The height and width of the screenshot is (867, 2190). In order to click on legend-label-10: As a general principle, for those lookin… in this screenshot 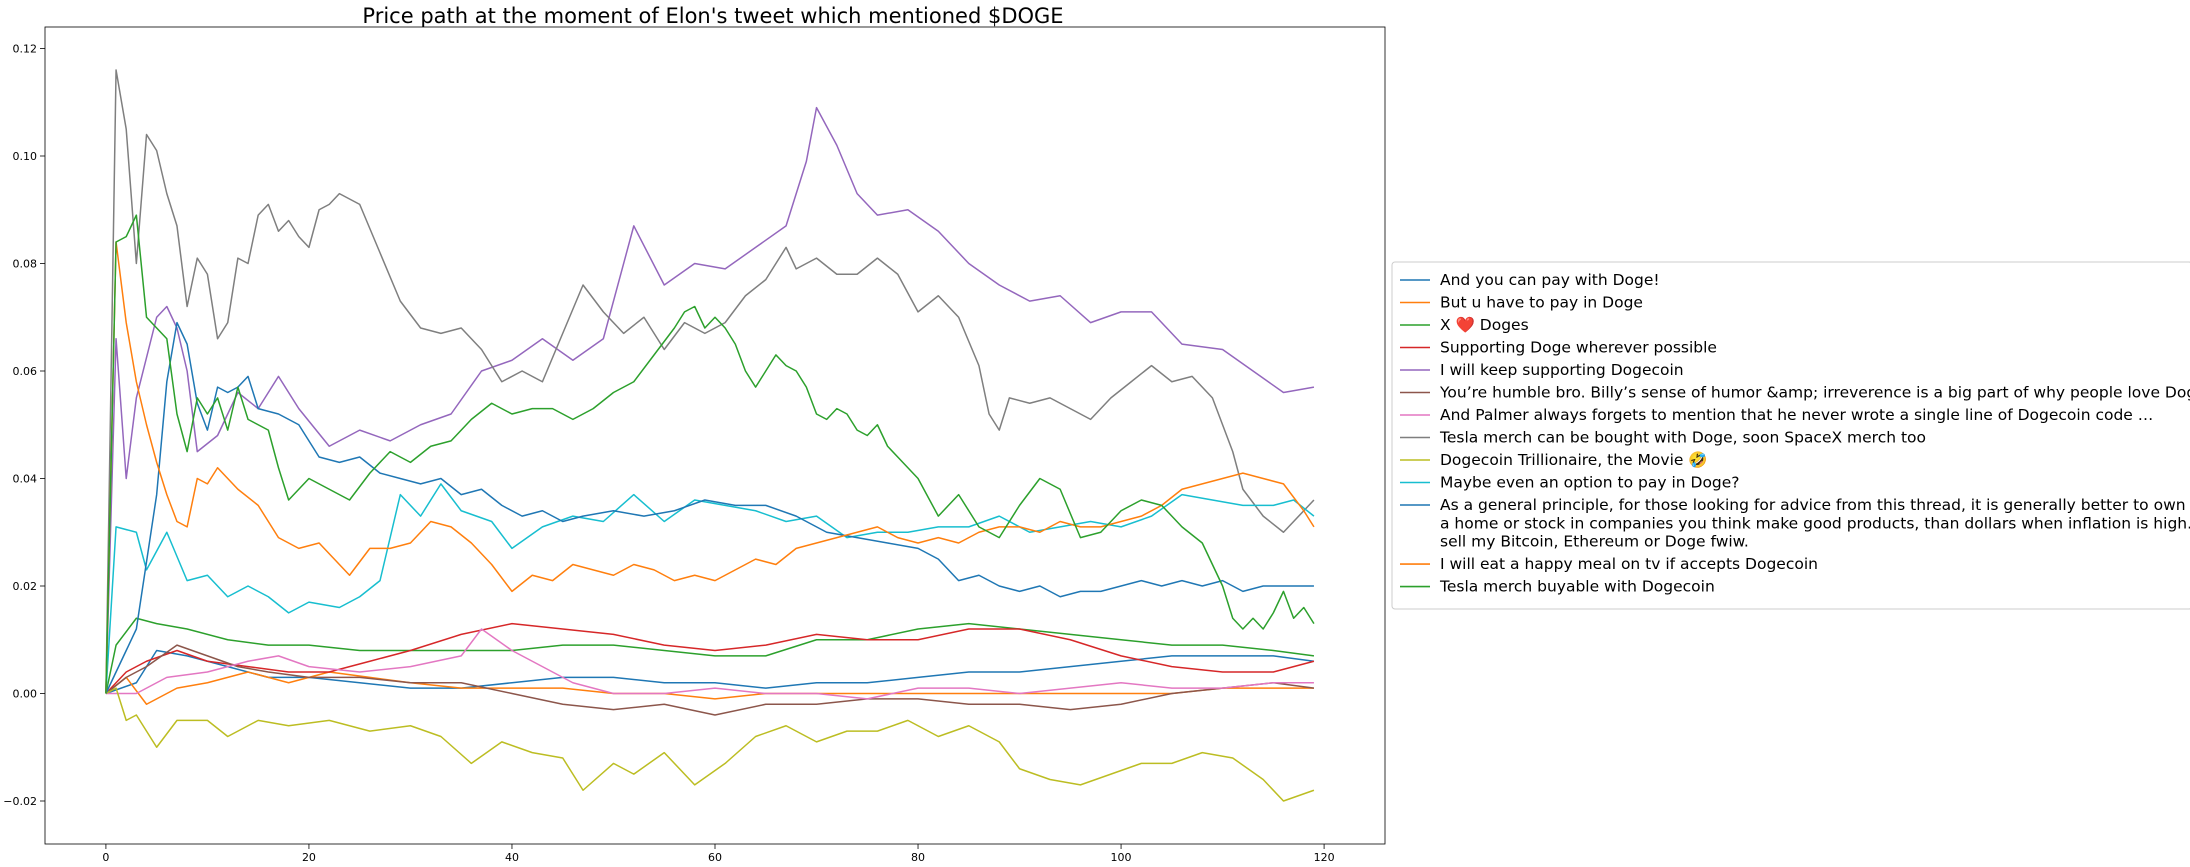, I will do `click(1815, 523)`.